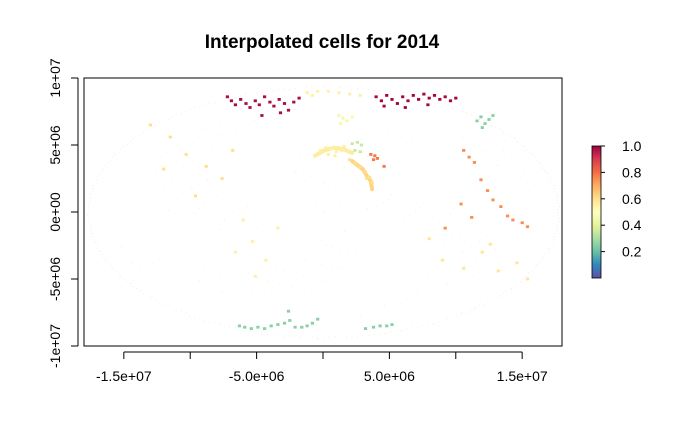 The image size is (682, 444). Describe the element at coordinates (333, 93) in the screenshot. I see `region-greenland-coast-mid` at that location.